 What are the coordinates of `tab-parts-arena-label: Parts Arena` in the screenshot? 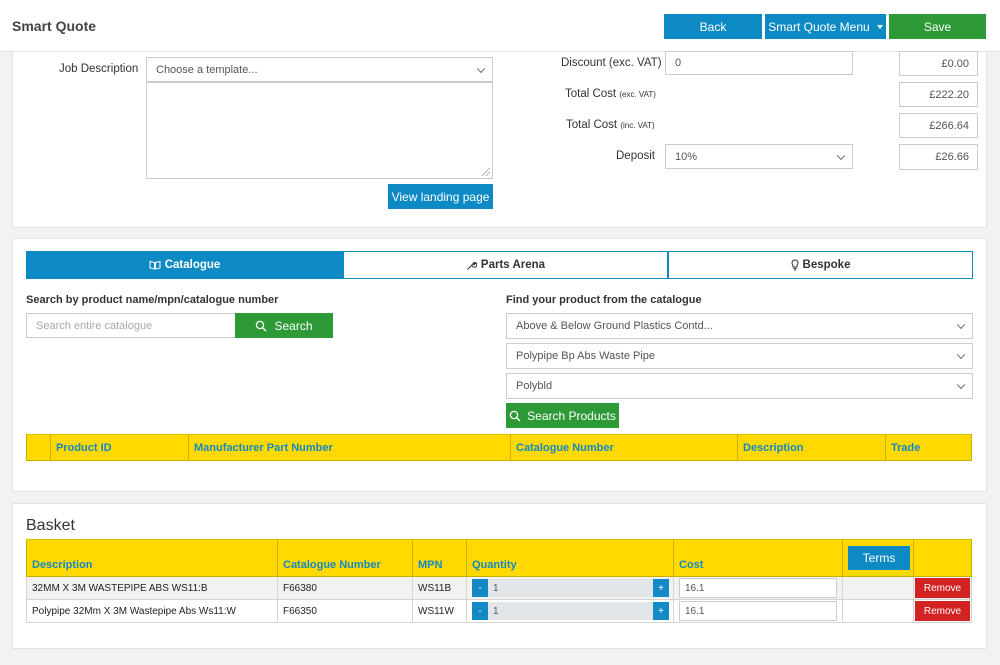 It's located at (513, 265).